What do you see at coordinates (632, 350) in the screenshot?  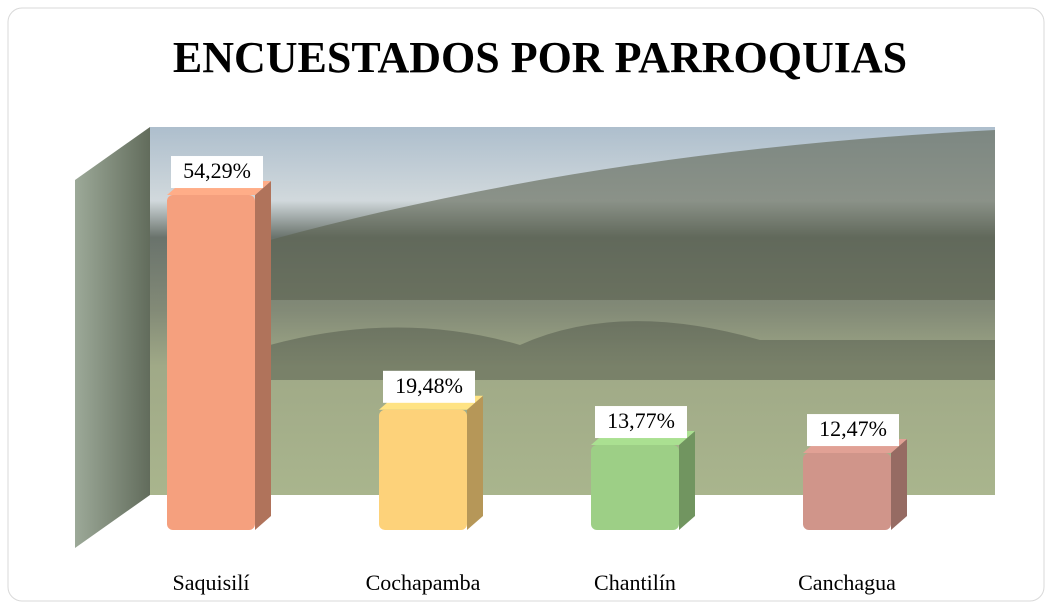 I see `roofs` at bounding box center [632, 350].